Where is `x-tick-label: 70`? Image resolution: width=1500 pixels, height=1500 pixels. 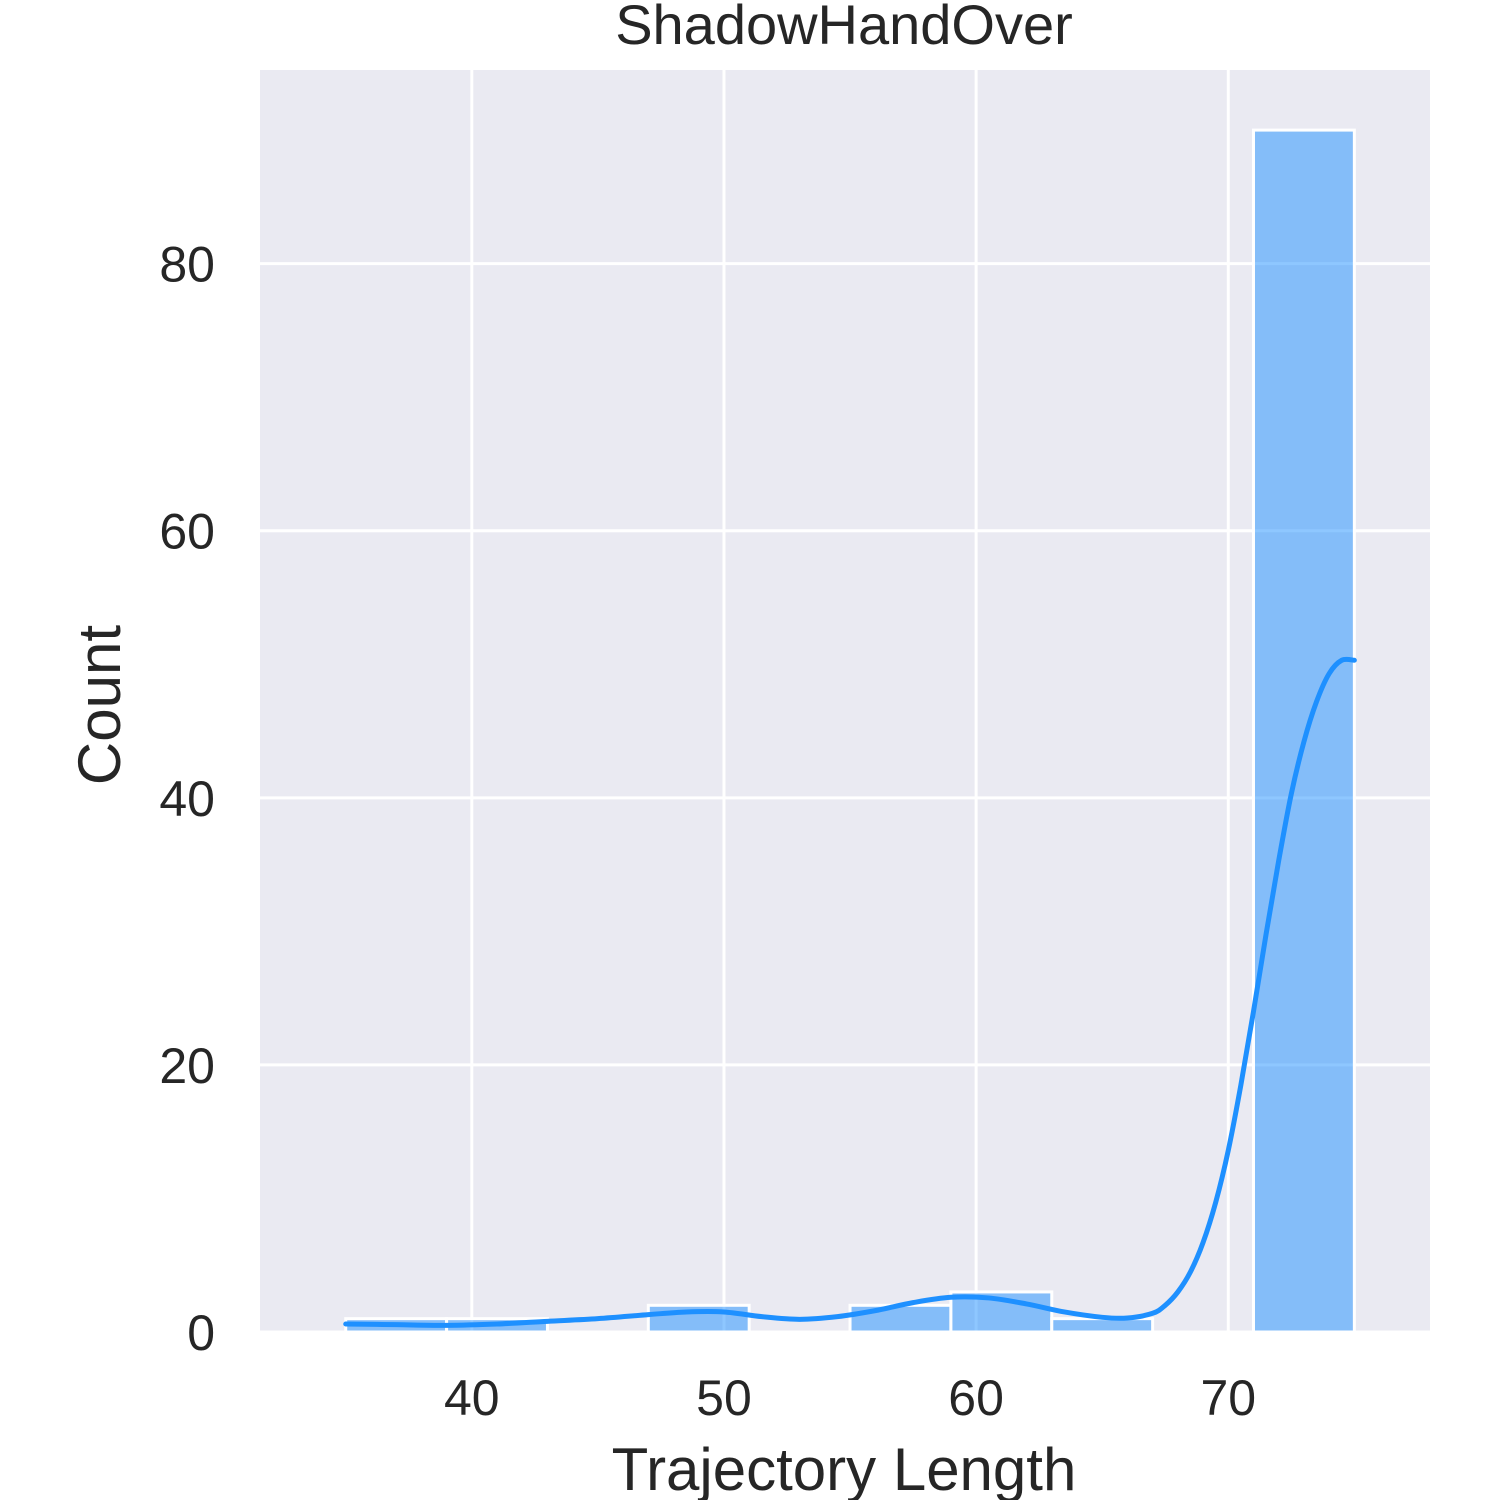 x-tick-label: 70 is located at coordinates (1228, 1398).